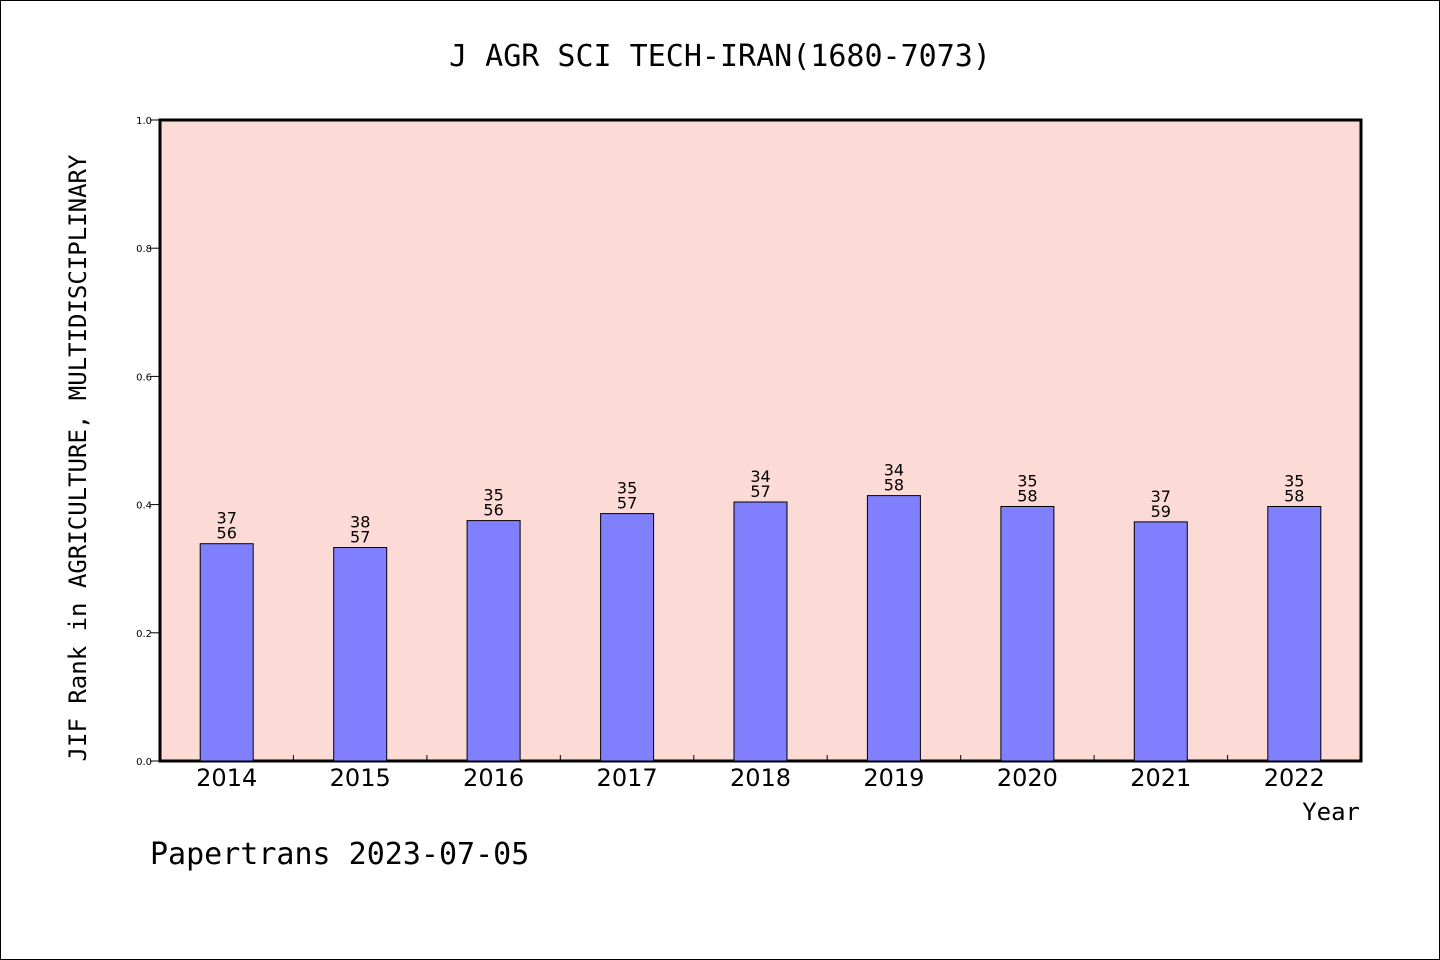  What do you see at coordinates (144, 121) in the screenshot?
I see `y-tick-label: 1.0` at bounding box center [144, 121].